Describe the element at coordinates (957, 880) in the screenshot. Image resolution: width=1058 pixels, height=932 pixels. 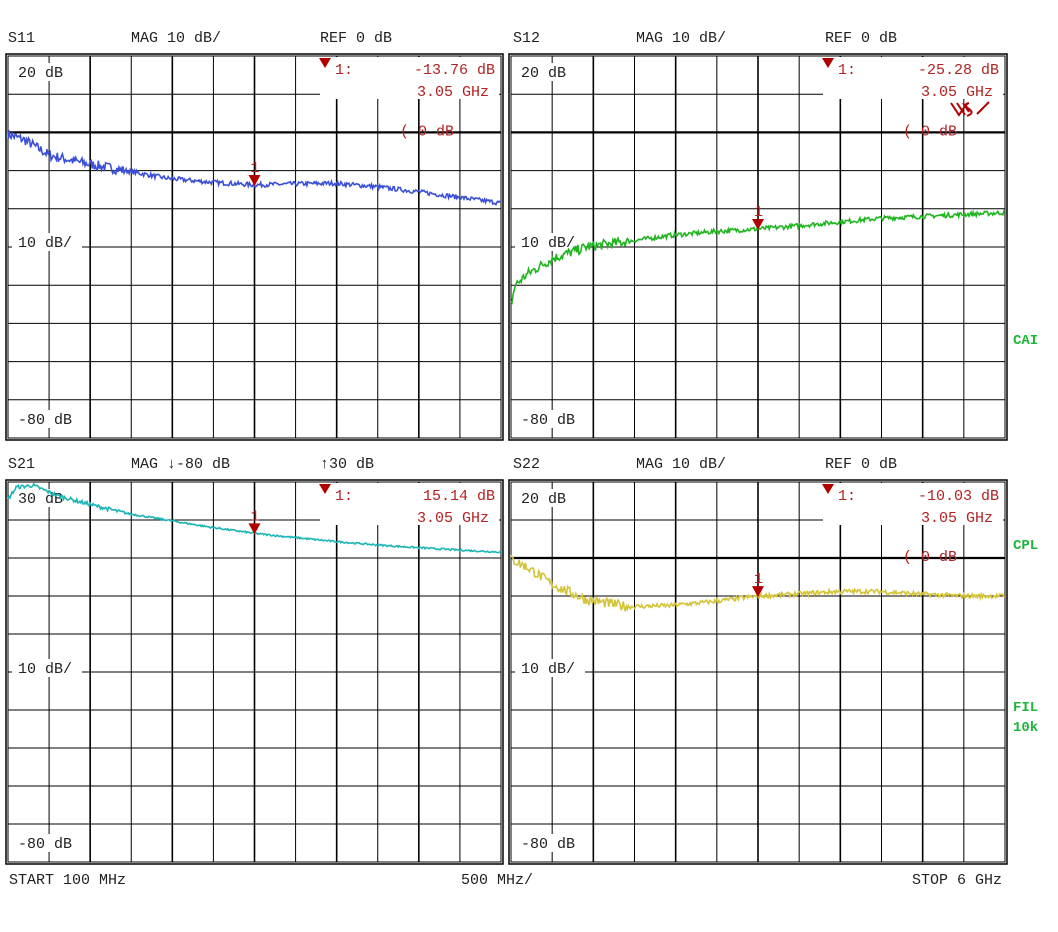
I see `stop-frequency: STOP 6 GHz` at that location.